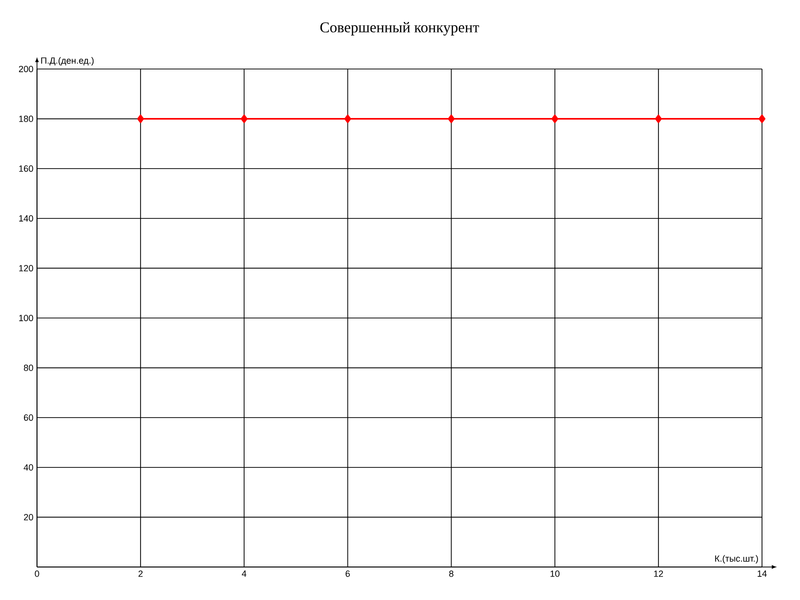 The height and width of the screenshot is (600, 800). I want to click on y-tick-label: 80, so click(29, 367).